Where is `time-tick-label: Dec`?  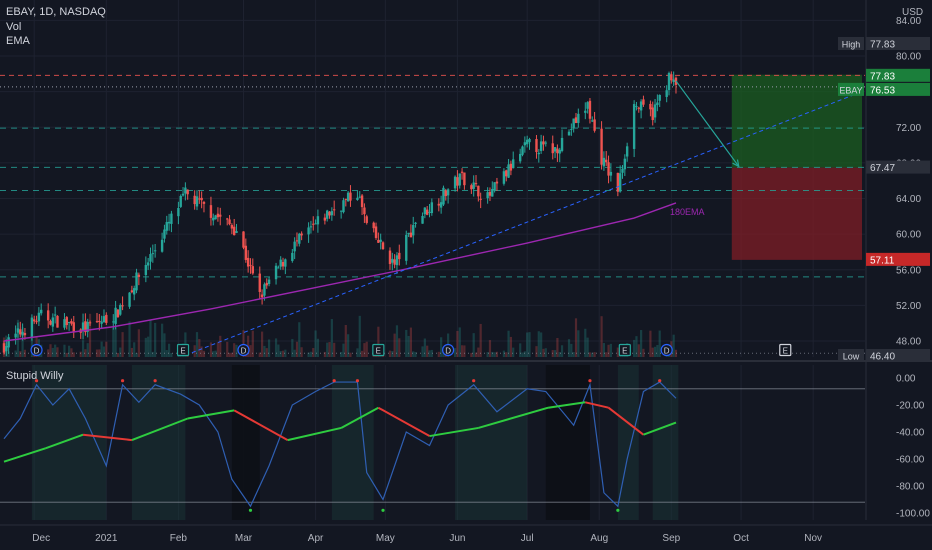 time-tick-label: Dec is located at coordinates (41, 538).